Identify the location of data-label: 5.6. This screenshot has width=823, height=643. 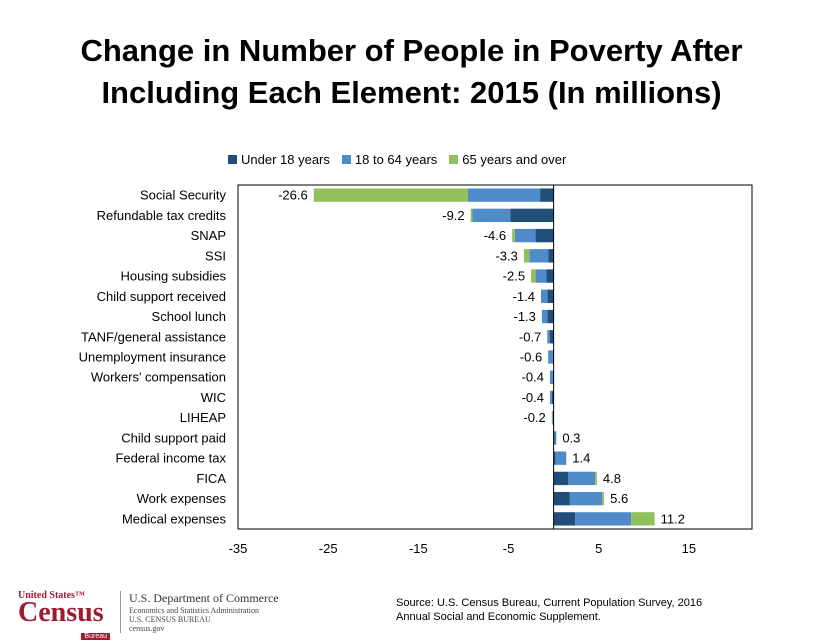
(619, 498).